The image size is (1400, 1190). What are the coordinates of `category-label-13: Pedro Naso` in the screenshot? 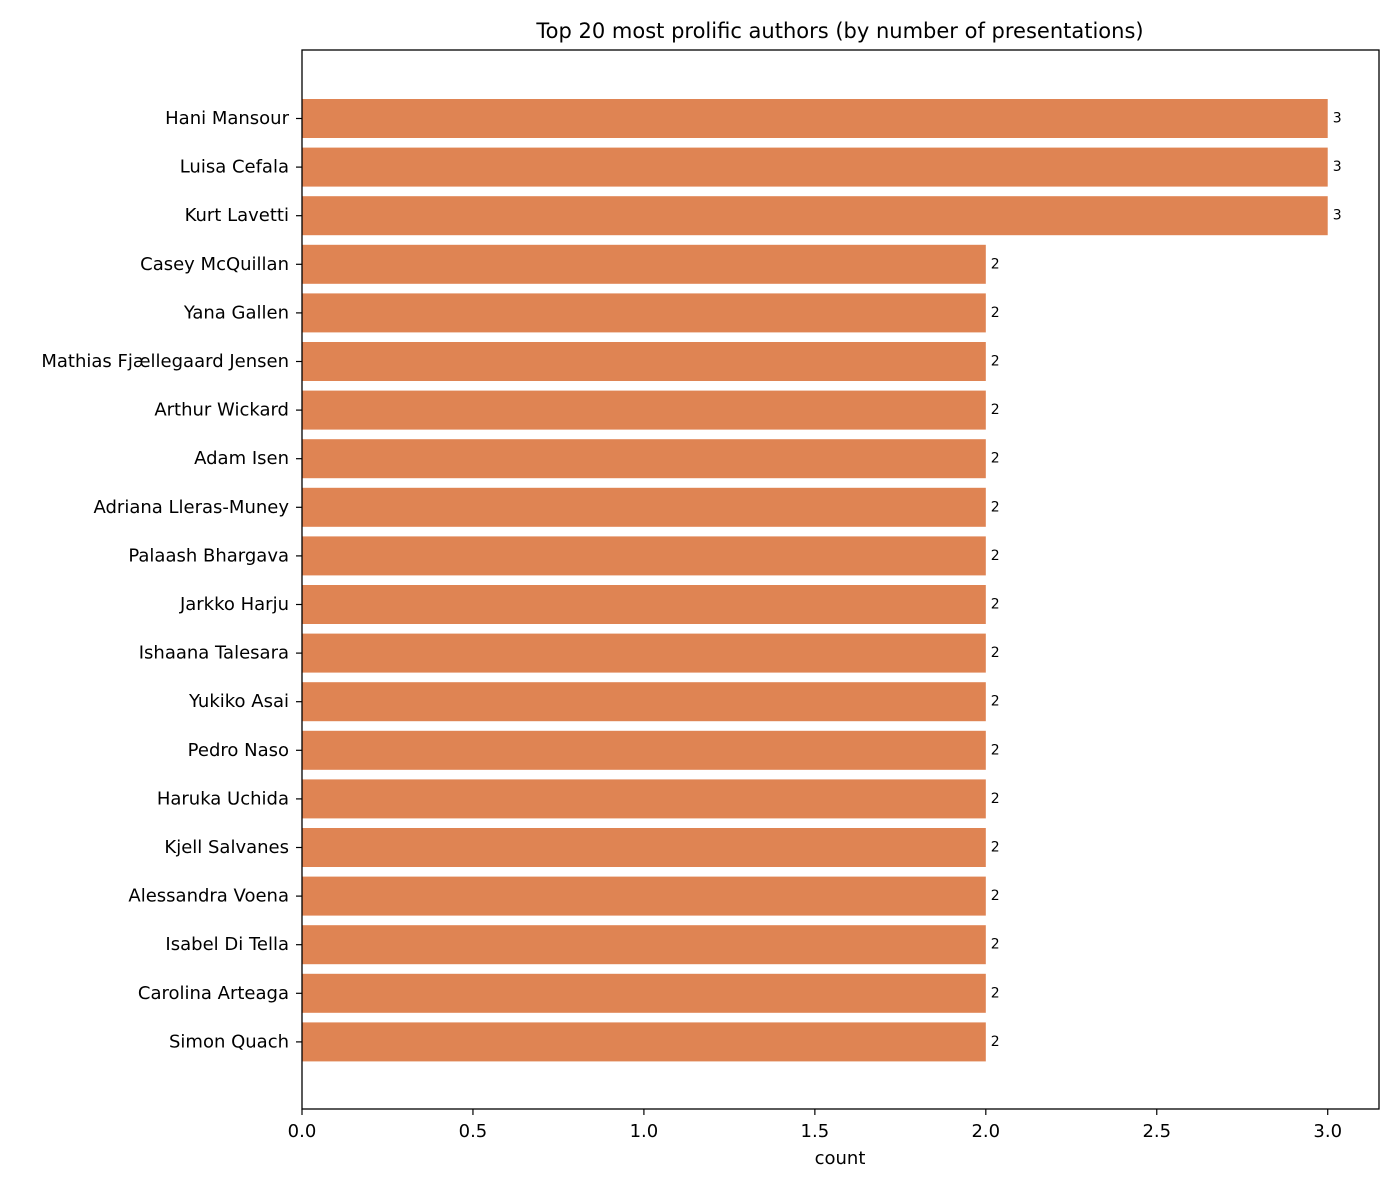 It's located at (238, 750).